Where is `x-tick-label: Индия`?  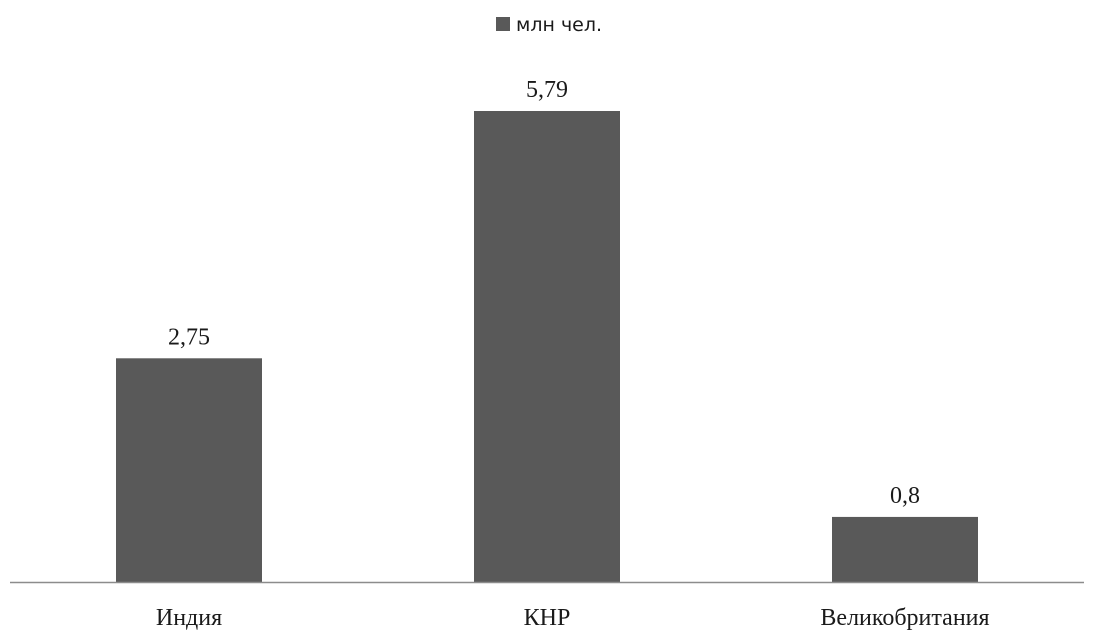
x-tick-label: Индия is located at coordinates (189, 618).